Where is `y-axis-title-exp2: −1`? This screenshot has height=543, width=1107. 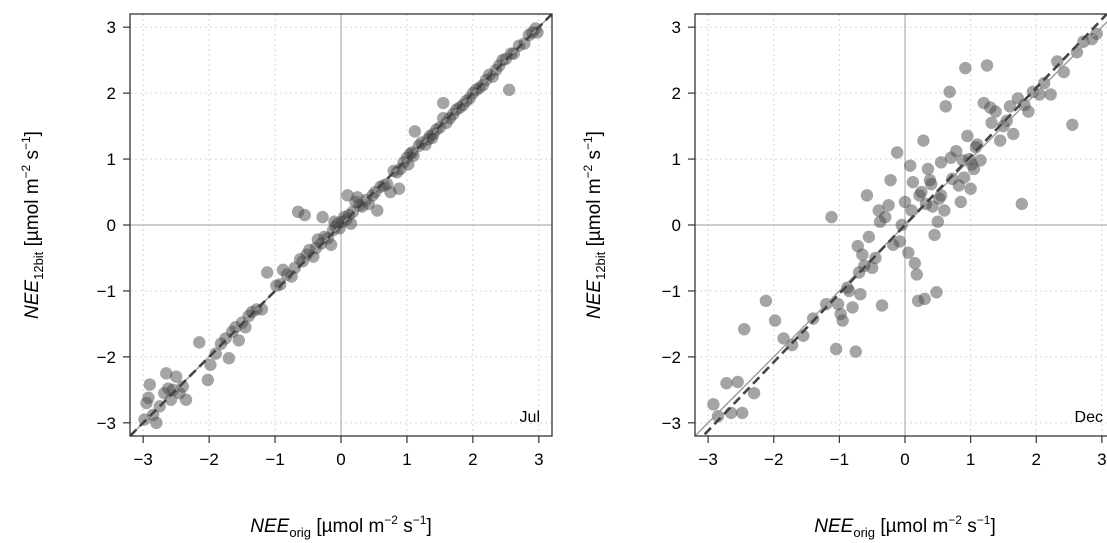 y-axis-title-exp2: −1 is located at coordinates (26, 143).